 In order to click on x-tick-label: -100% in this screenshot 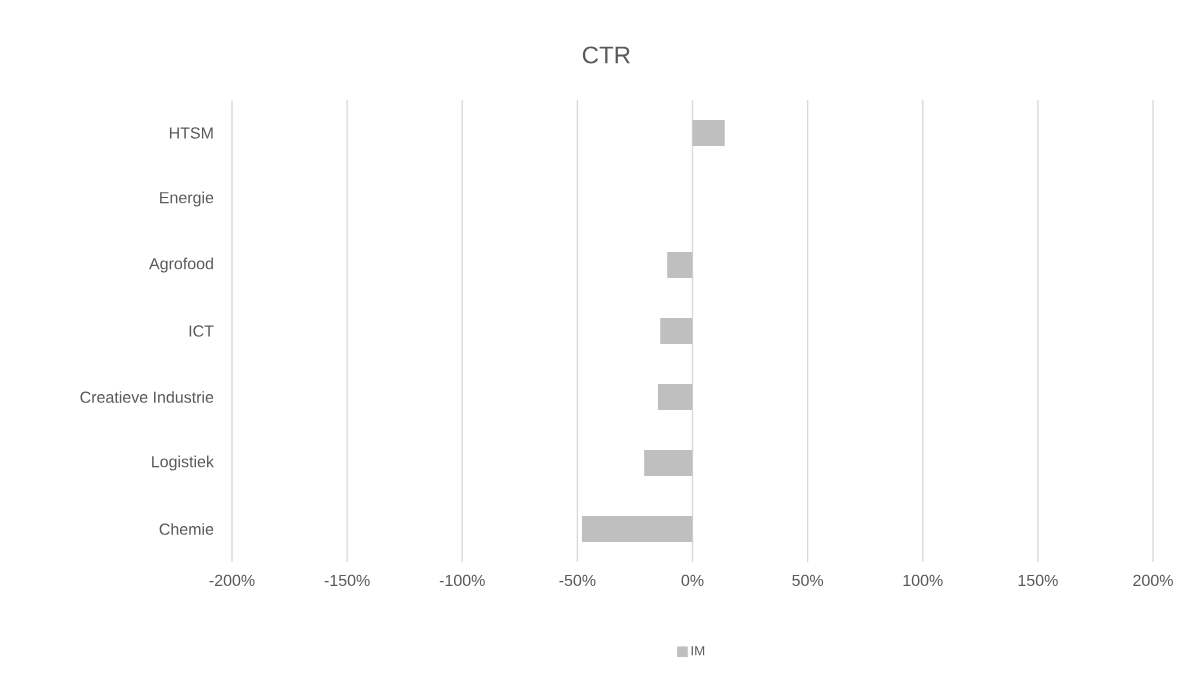, I will do `click(462, 580)`.